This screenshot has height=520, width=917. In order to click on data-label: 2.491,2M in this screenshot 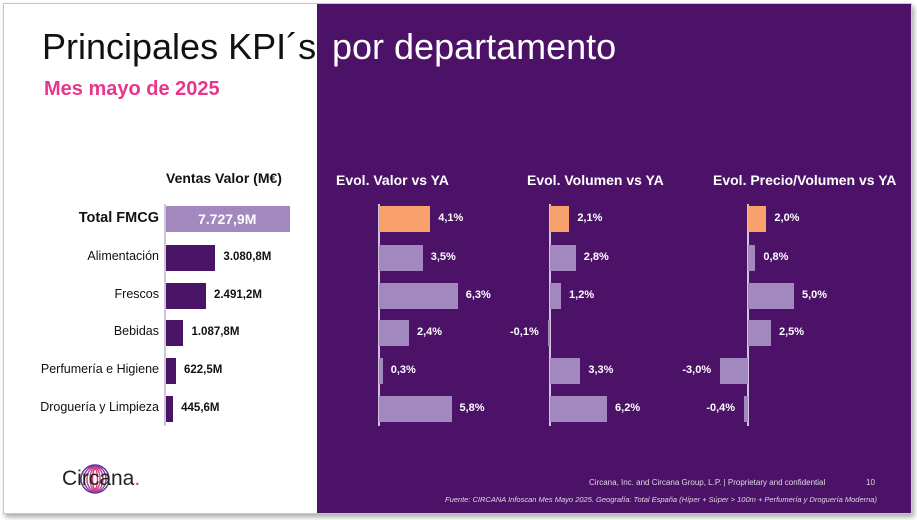, I will do `click(237, 295)`.